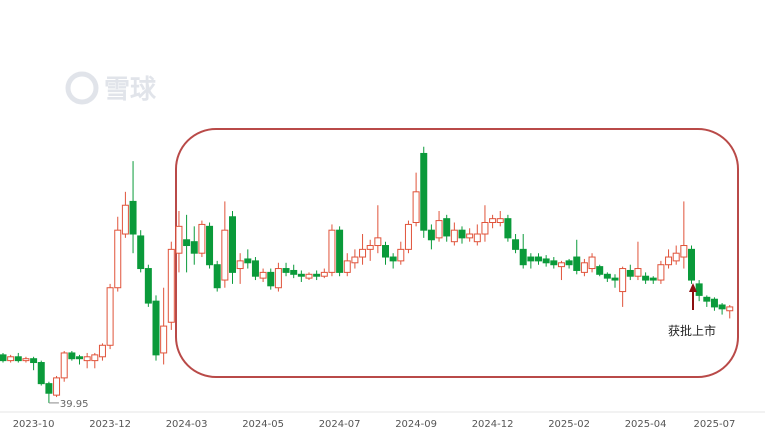  I want to click on x-tick-label: 2025-02, so click(569, 424).